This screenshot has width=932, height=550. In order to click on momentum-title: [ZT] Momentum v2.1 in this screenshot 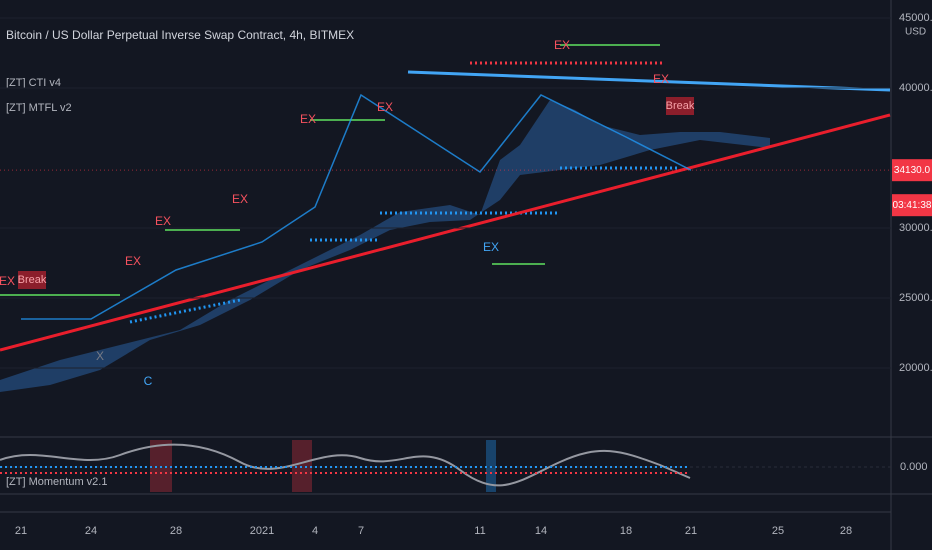, I will do `click(56, 482)`.